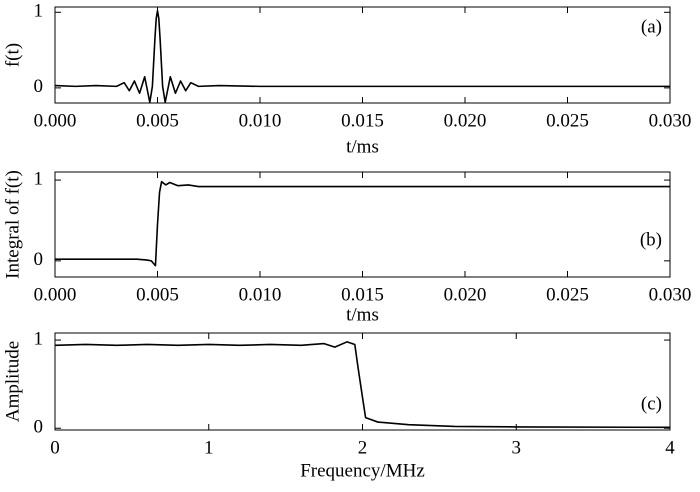 This screenshot has height=492, width=700. I want to click on y-axis-label: Amplitude, so click(12, 381).